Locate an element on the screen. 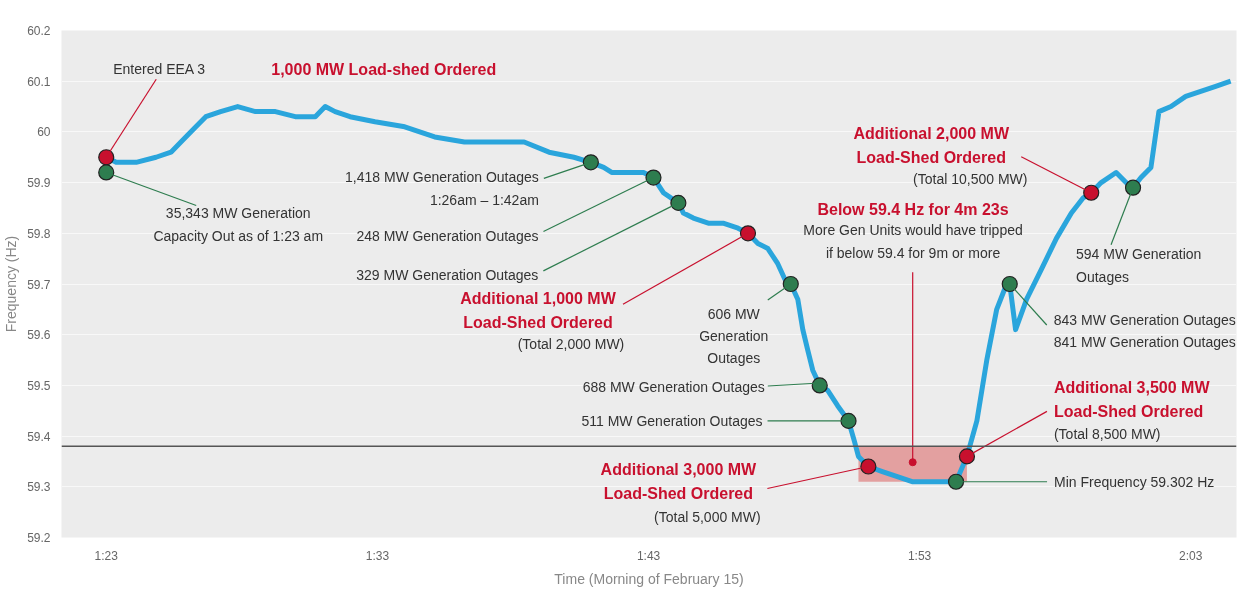 The image size is (1249, 610). annotation: Additional 3,500 MW Load-Shed Ordered is located at coordinates (1132, 399).